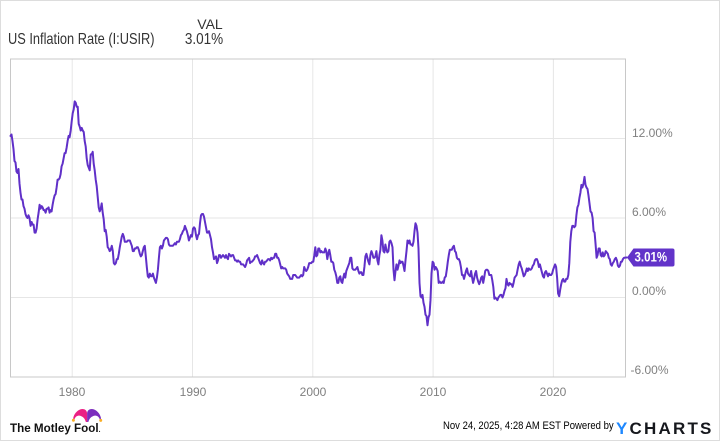  Describe the element at coordinates (651, 257) in the screenshot. I see `svg-text: 3.01%` at that location.